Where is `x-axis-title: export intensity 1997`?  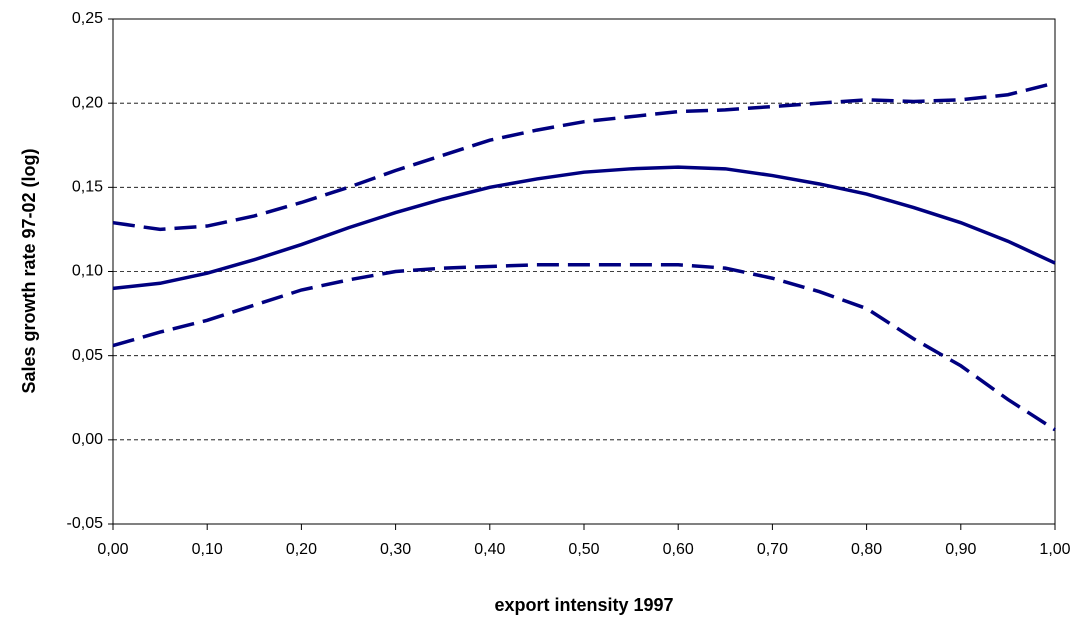 x-axis-title: export intensity 1997 is located at coordinates (583, 605).